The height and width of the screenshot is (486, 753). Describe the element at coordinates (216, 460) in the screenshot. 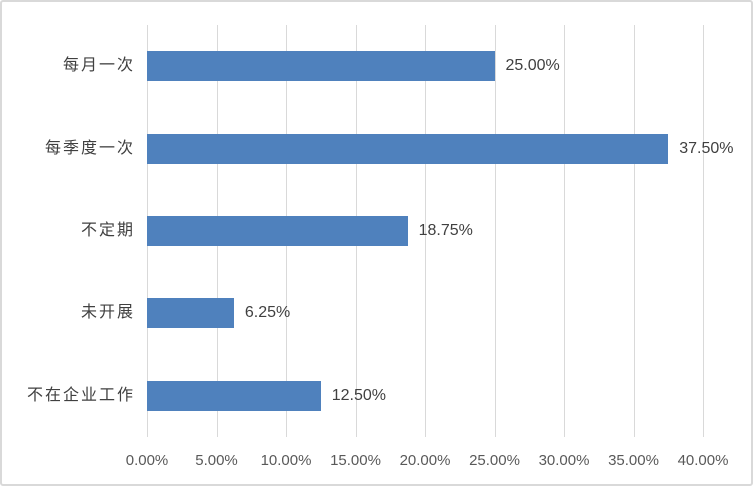

I see `x-axis-tick-label: 5.00%` at that location.